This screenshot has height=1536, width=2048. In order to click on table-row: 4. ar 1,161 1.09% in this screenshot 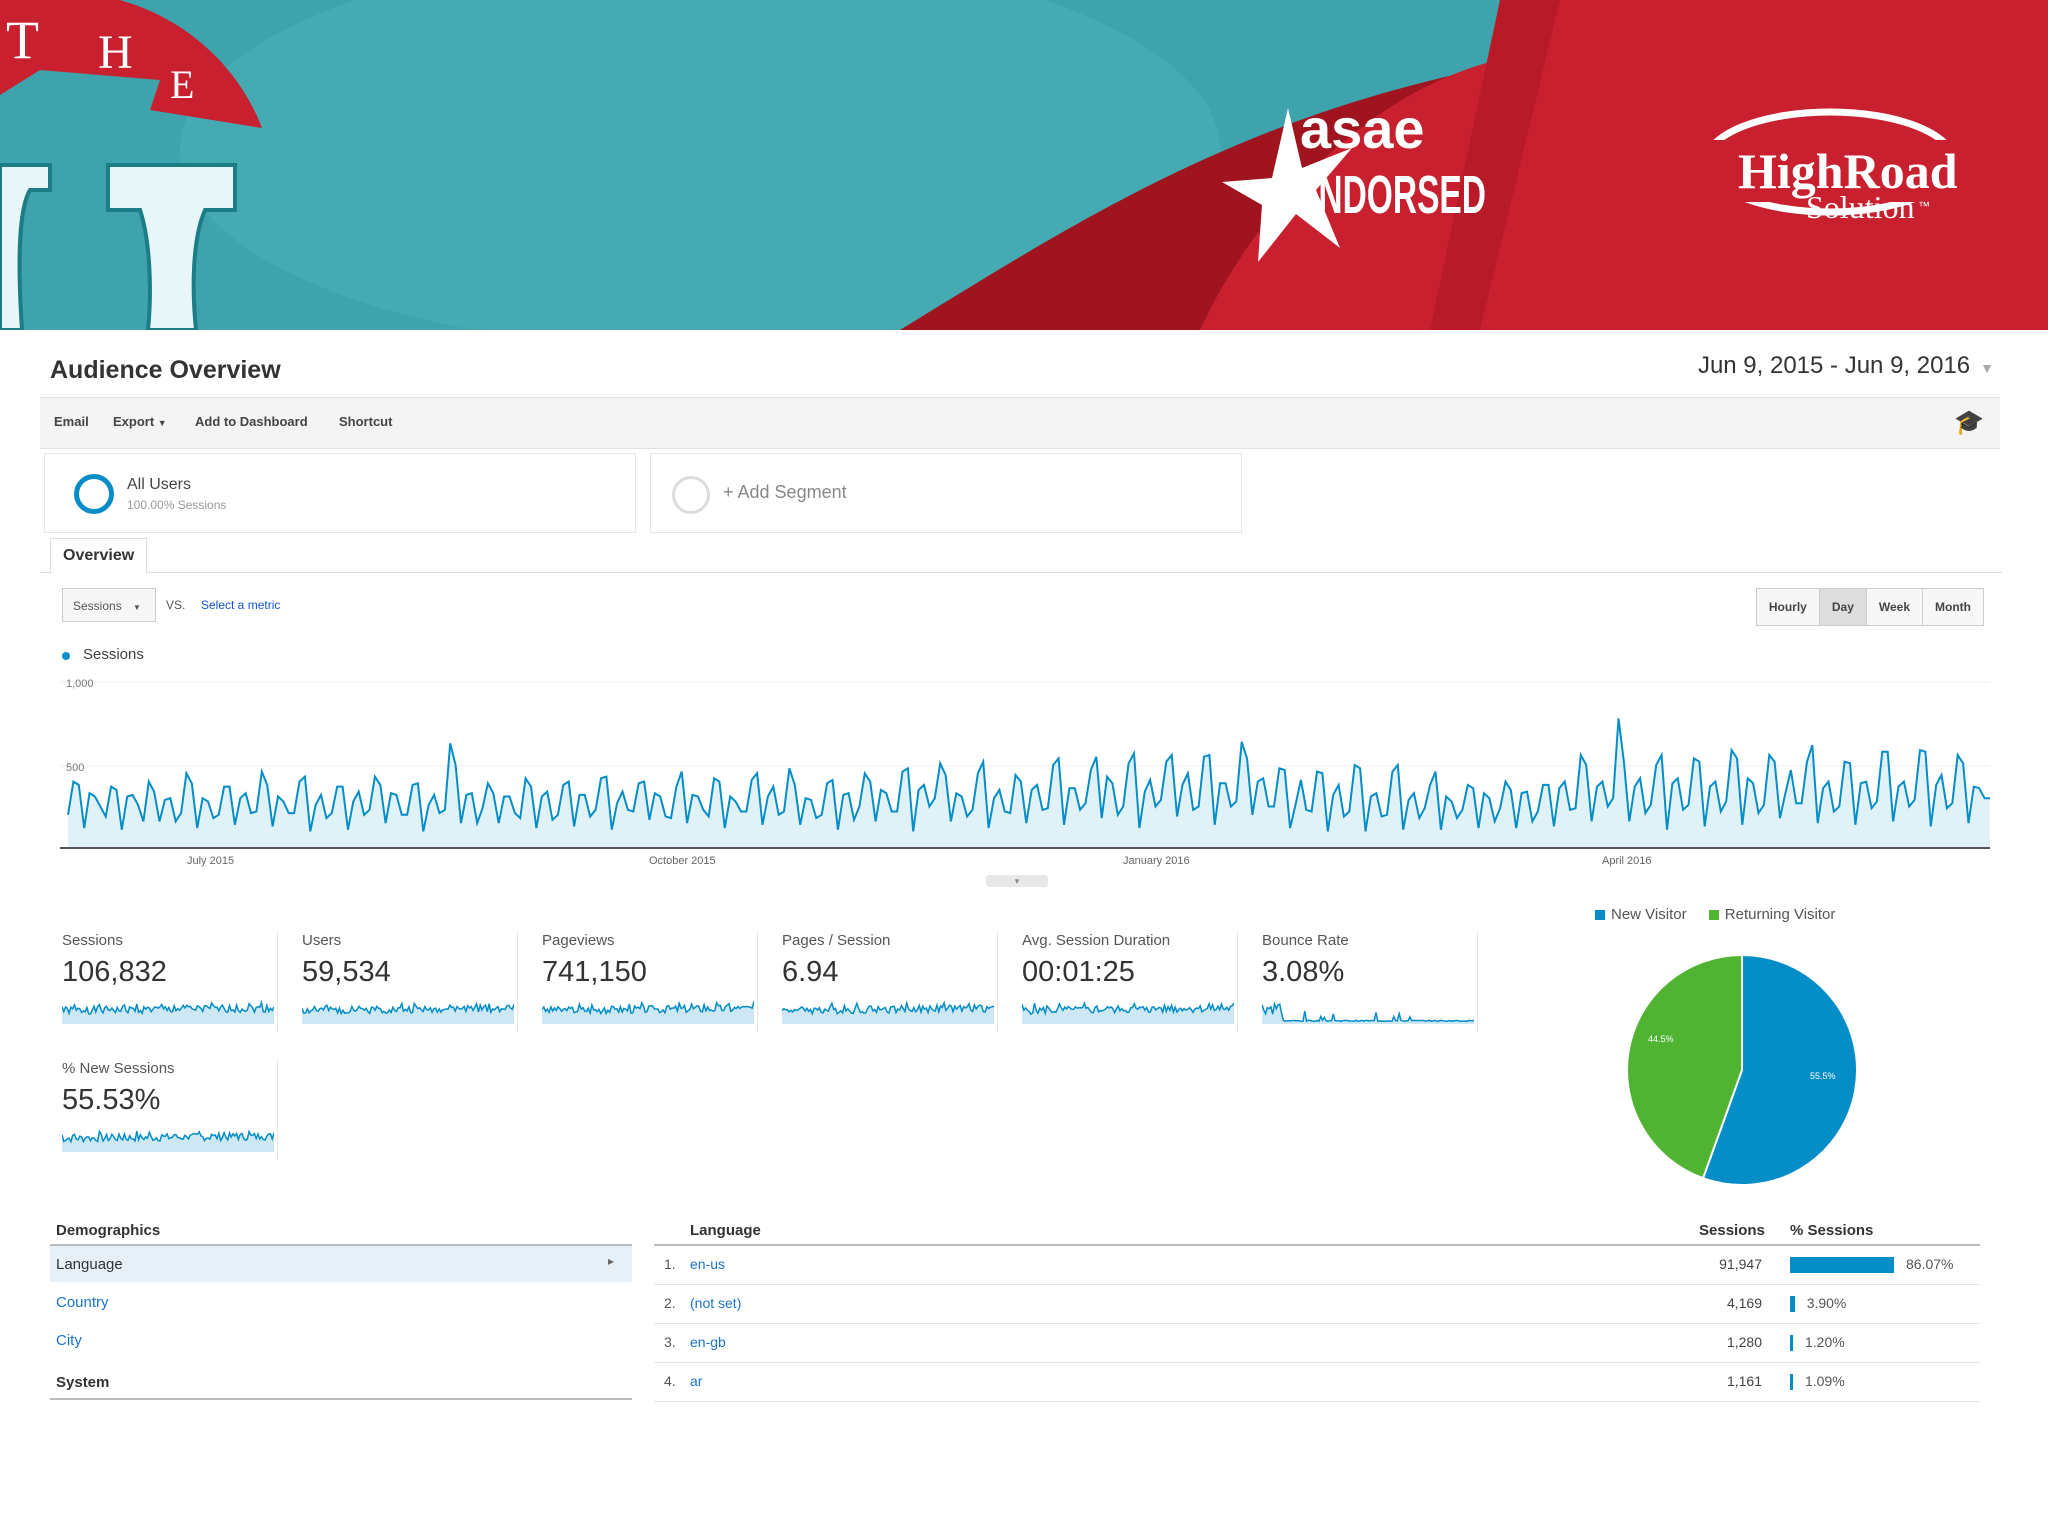, I will do `click(1317, 1382)`.